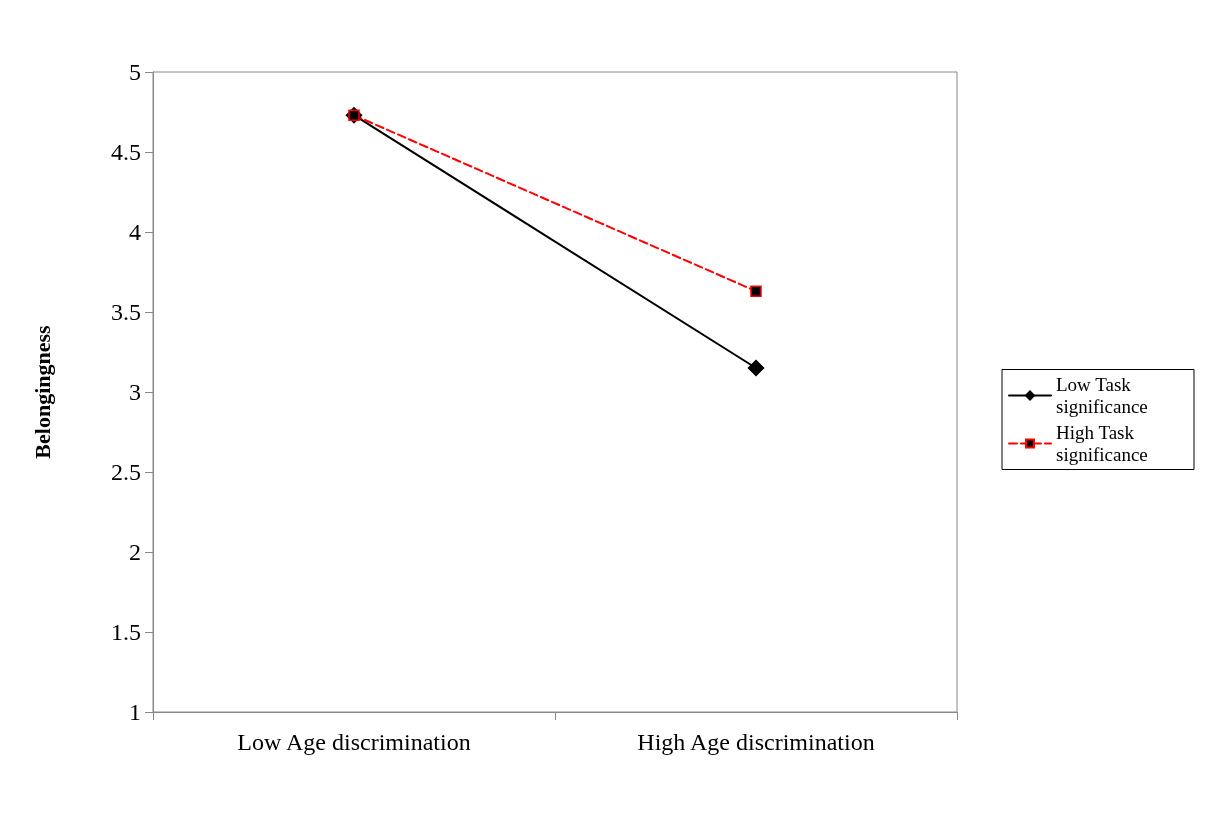  Describe the element at coordinates (1102, 443) in the screenshot. I see `legend-label: High Task significance` at that location.